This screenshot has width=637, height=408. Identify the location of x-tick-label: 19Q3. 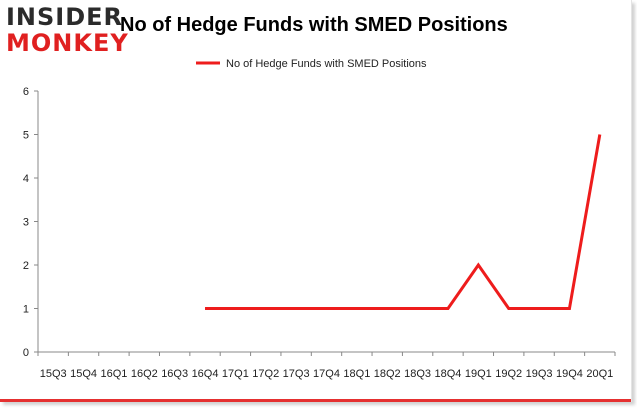
(539, 374).